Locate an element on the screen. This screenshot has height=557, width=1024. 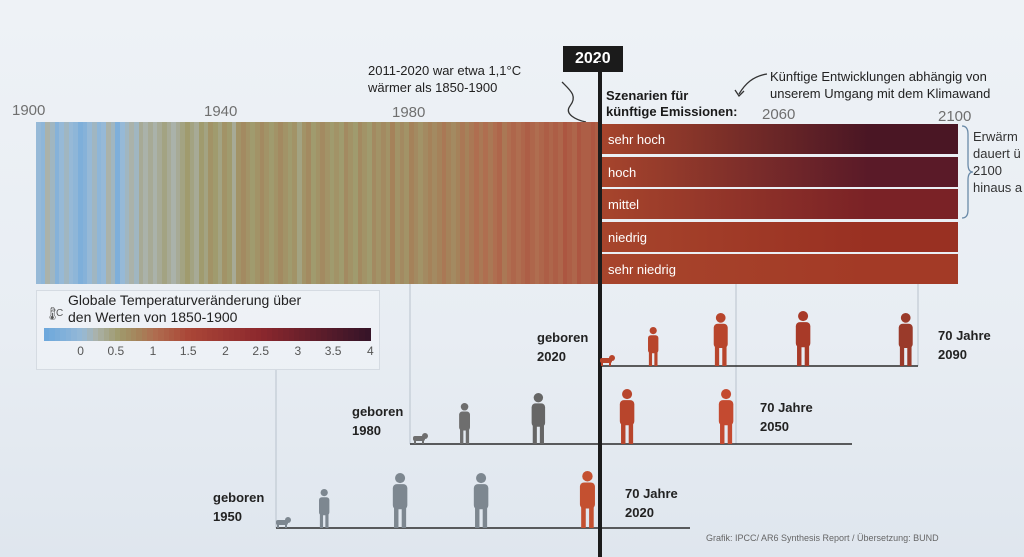
legend-title-line1: Globale Temperaturveränderung über is located at coordinates (185, 300).